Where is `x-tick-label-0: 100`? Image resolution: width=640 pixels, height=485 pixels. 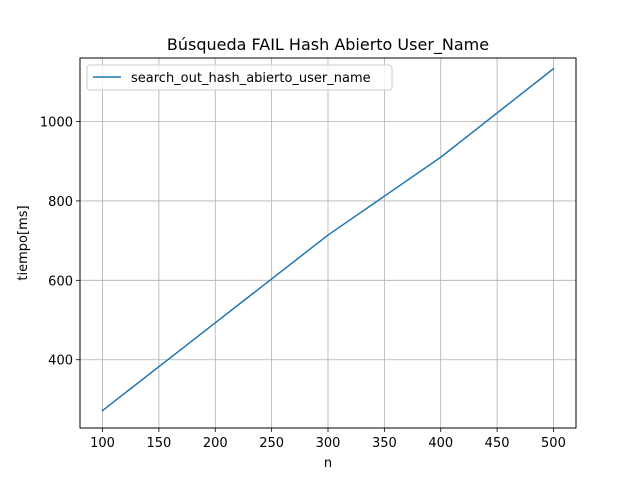
x-tick-label-0: 100 is located at coordinates (102, 443).